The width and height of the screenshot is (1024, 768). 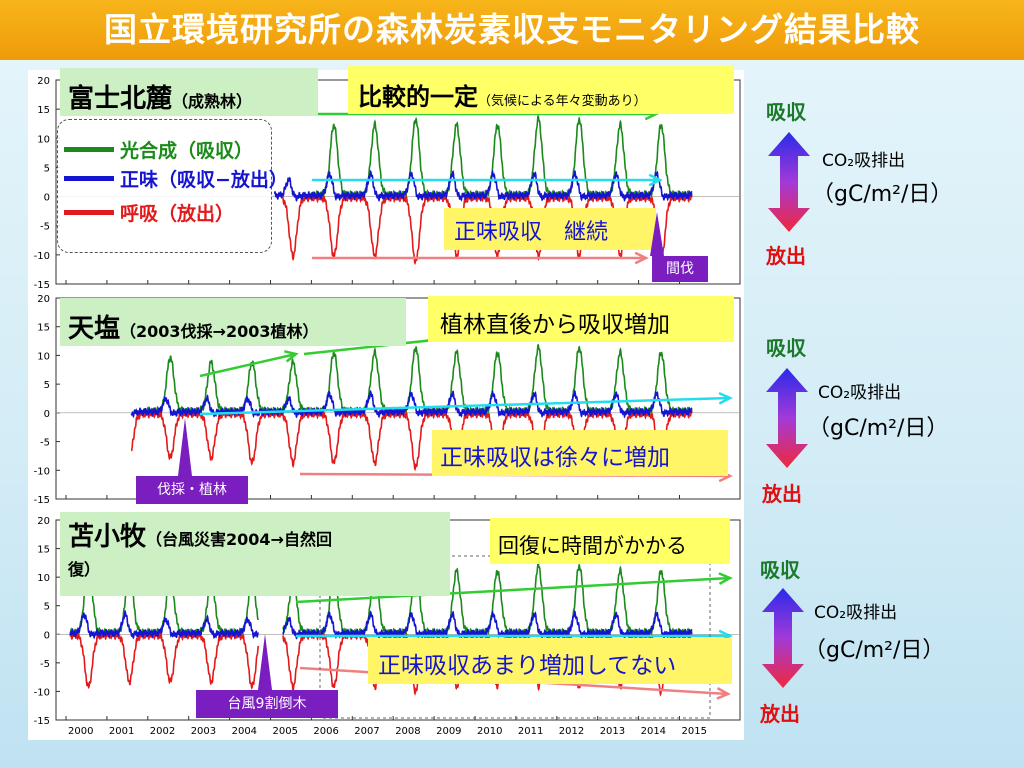 I want to click on legend-line-net, so click(x=89, y=178).